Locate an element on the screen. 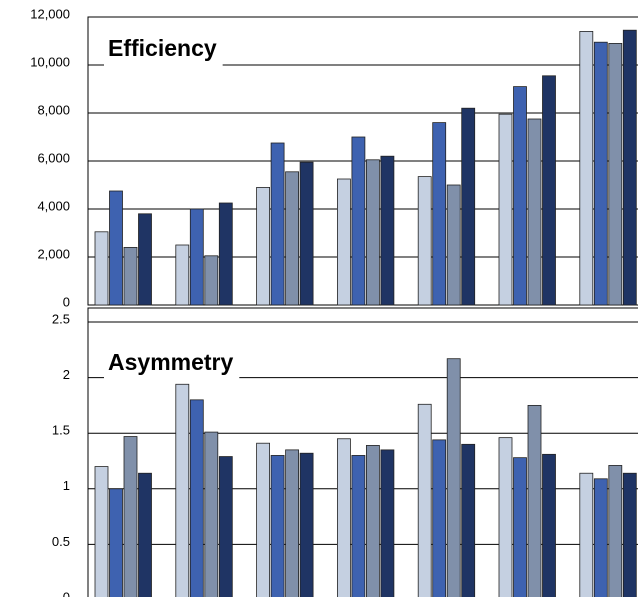  y-tick-label: 2 is located at coordinates (66, 374).